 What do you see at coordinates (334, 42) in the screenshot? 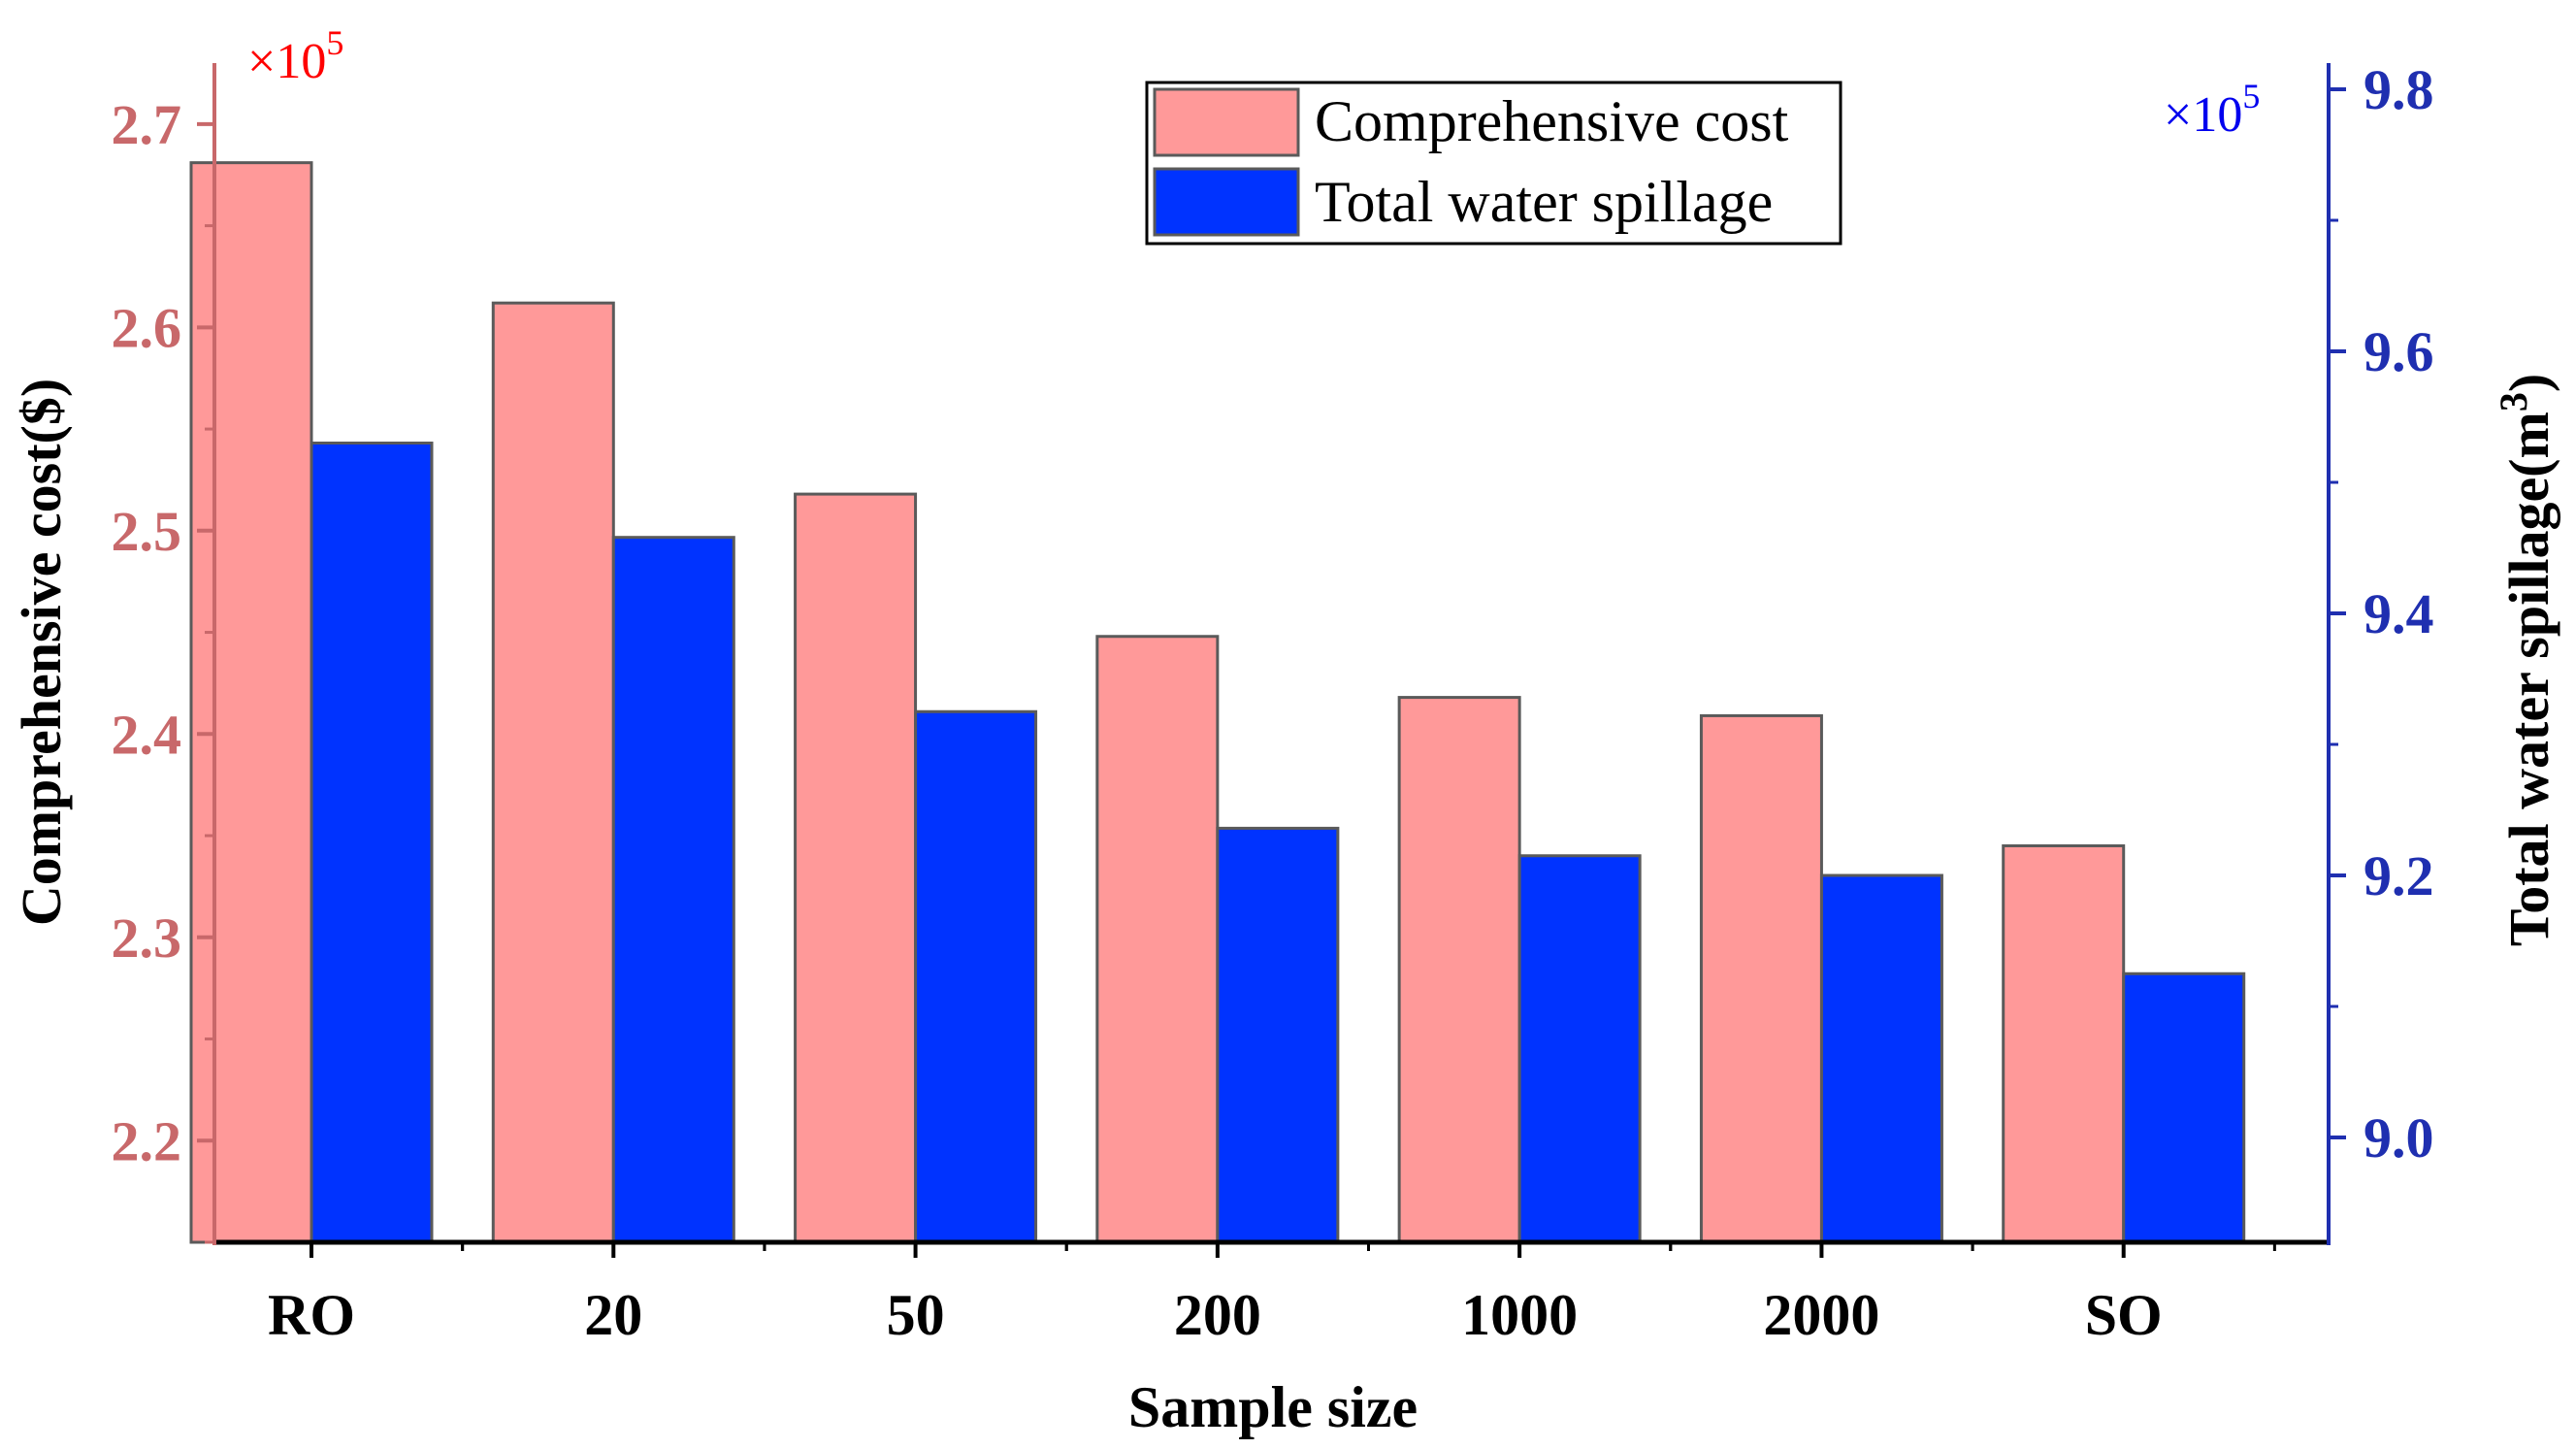
I see `left-multiplier-exp: 5` at bounding box center [334, 42].